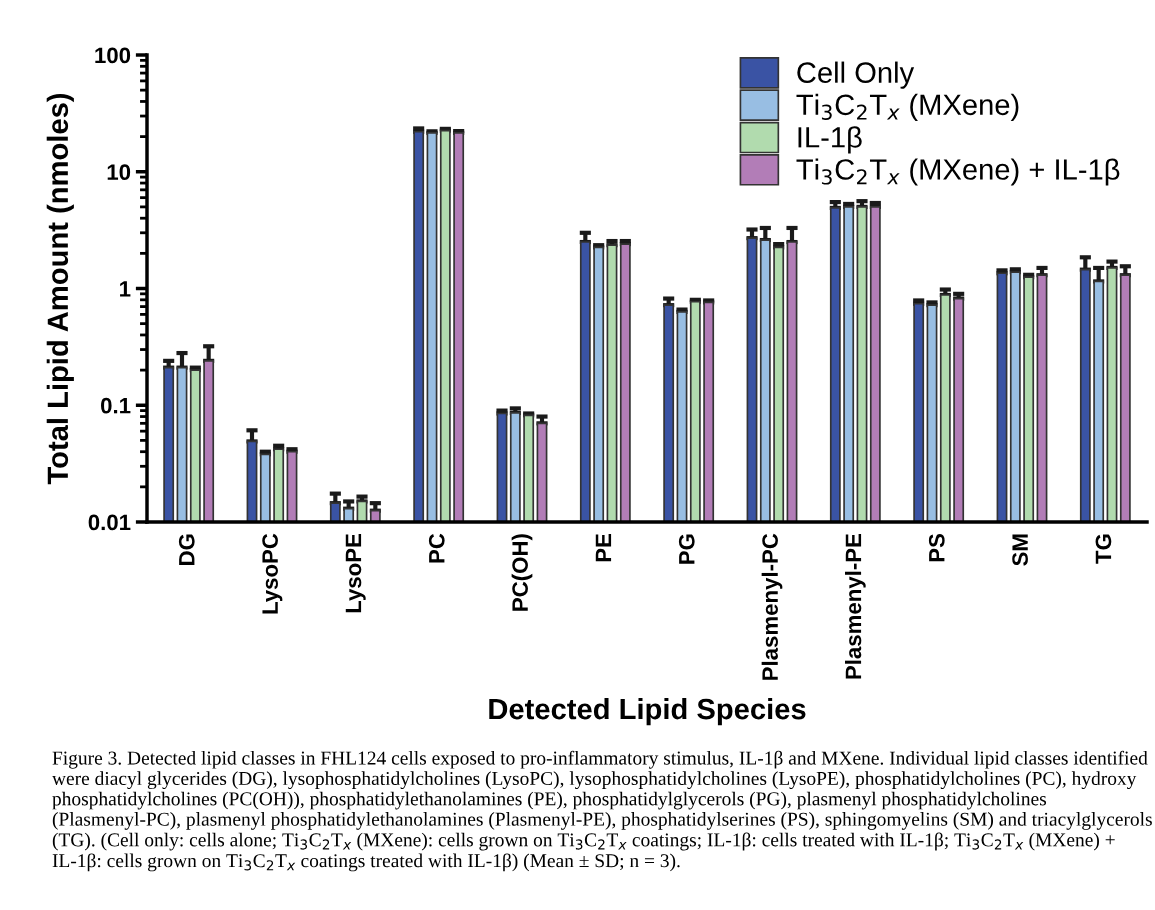  What do you see at coordinates (603, 547) in the screenshot?
I see `x-tick-label: PE` at bounding box center [603, 547].